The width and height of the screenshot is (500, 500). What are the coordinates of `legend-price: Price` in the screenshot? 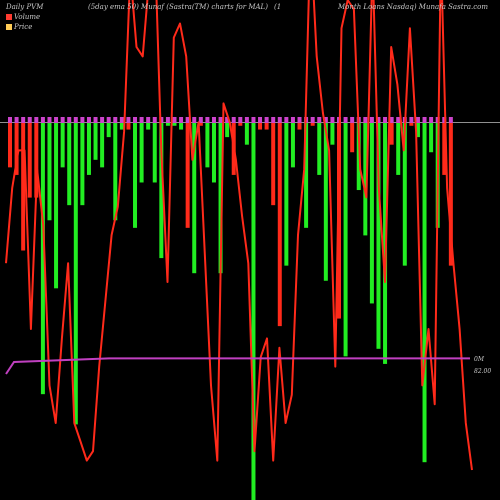 It's located at (19, 27).